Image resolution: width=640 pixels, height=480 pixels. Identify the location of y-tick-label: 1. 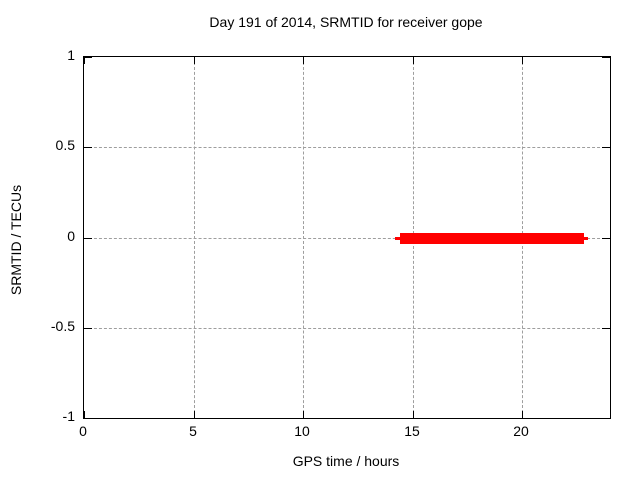
(71, 55).